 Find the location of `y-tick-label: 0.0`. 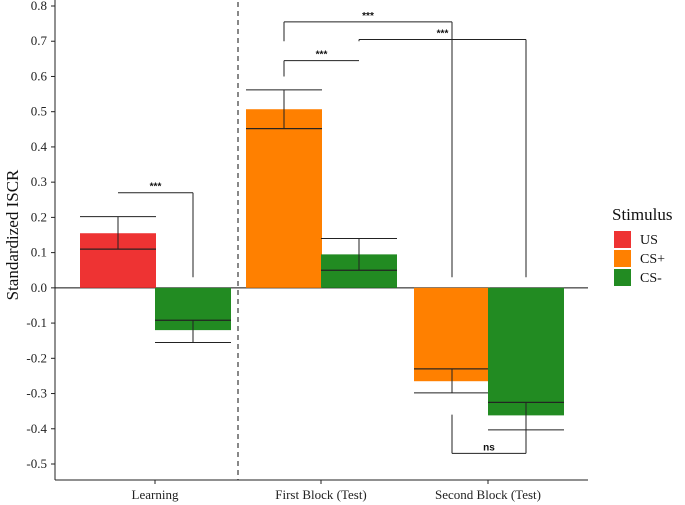

y-tick-label: 0.0 is located at coordinates (39, 287).